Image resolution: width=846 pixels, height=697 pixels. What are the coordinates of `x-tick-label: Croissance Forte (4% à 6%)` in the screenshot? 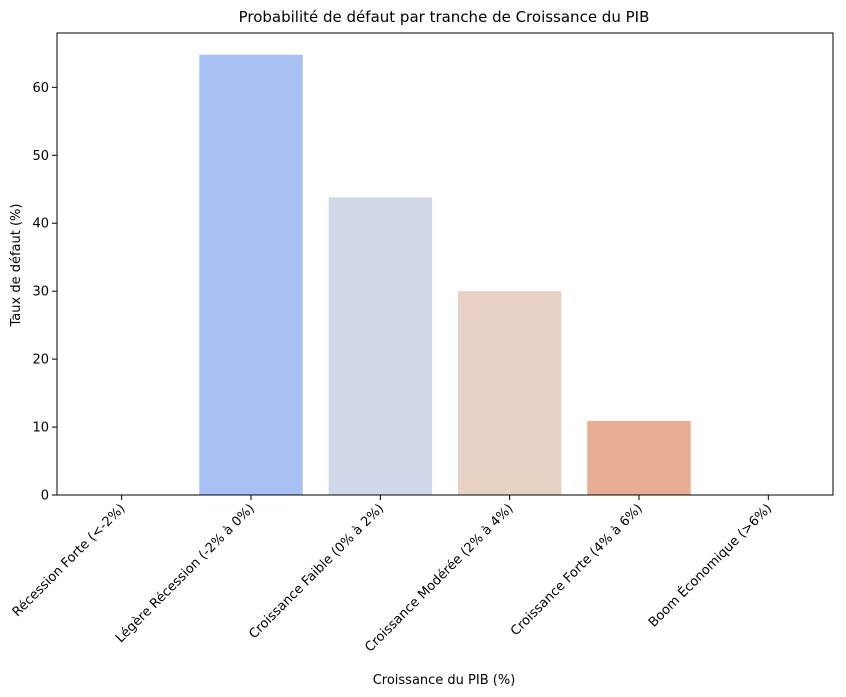 It's located at (577, 570).